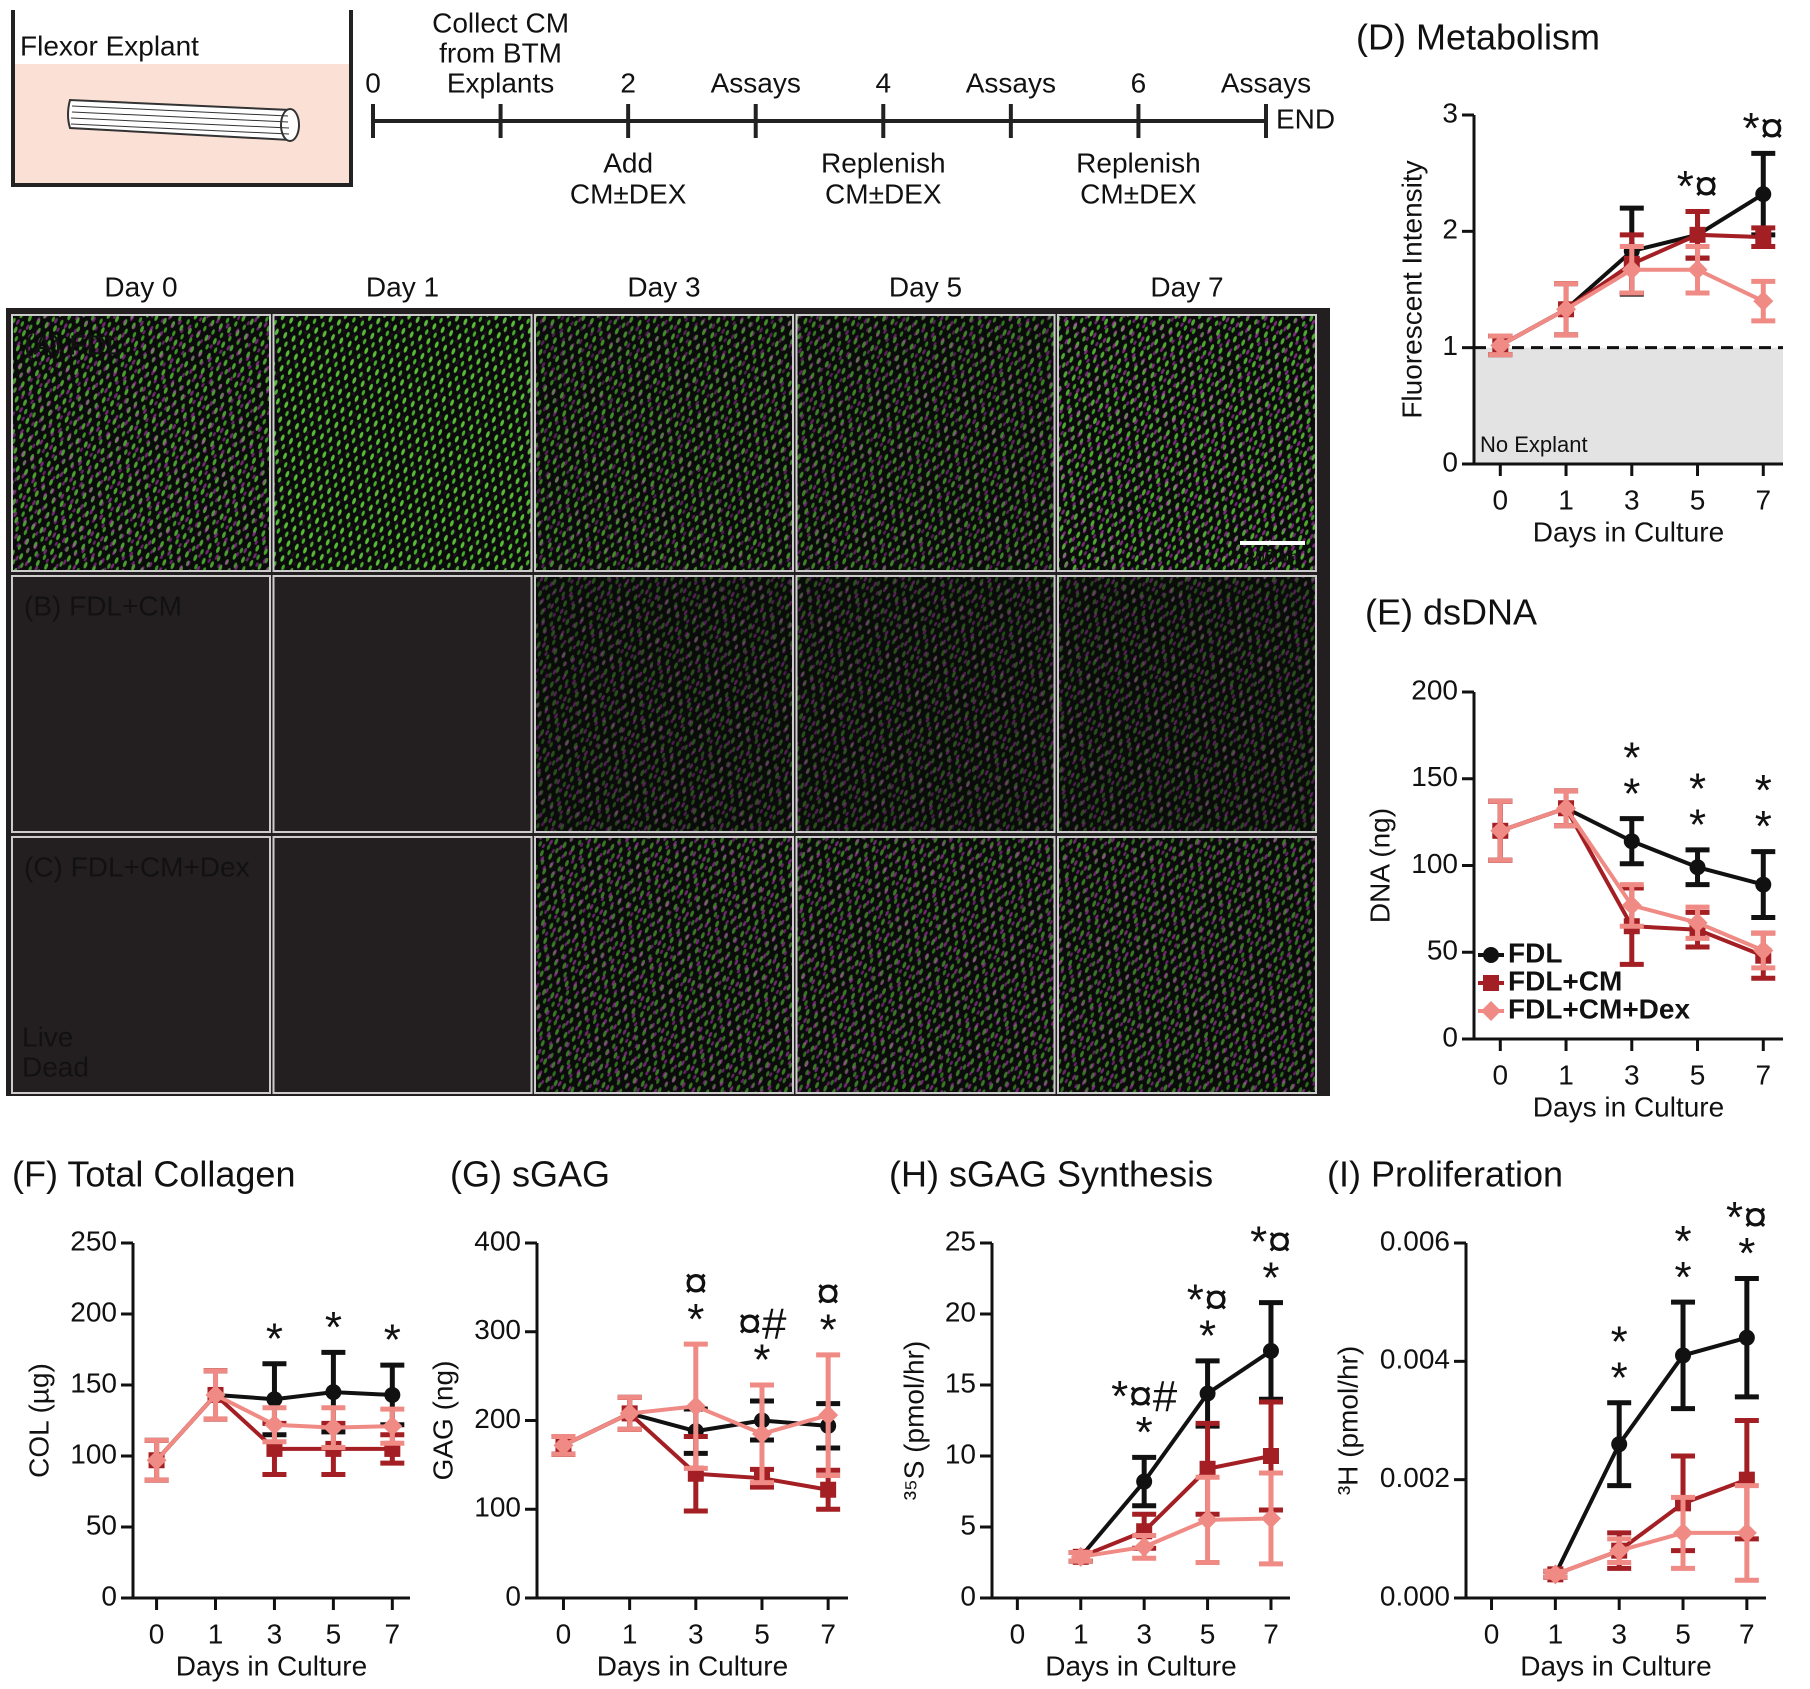  I want to click on significance-mark: ¤#, so click(762, 1324).